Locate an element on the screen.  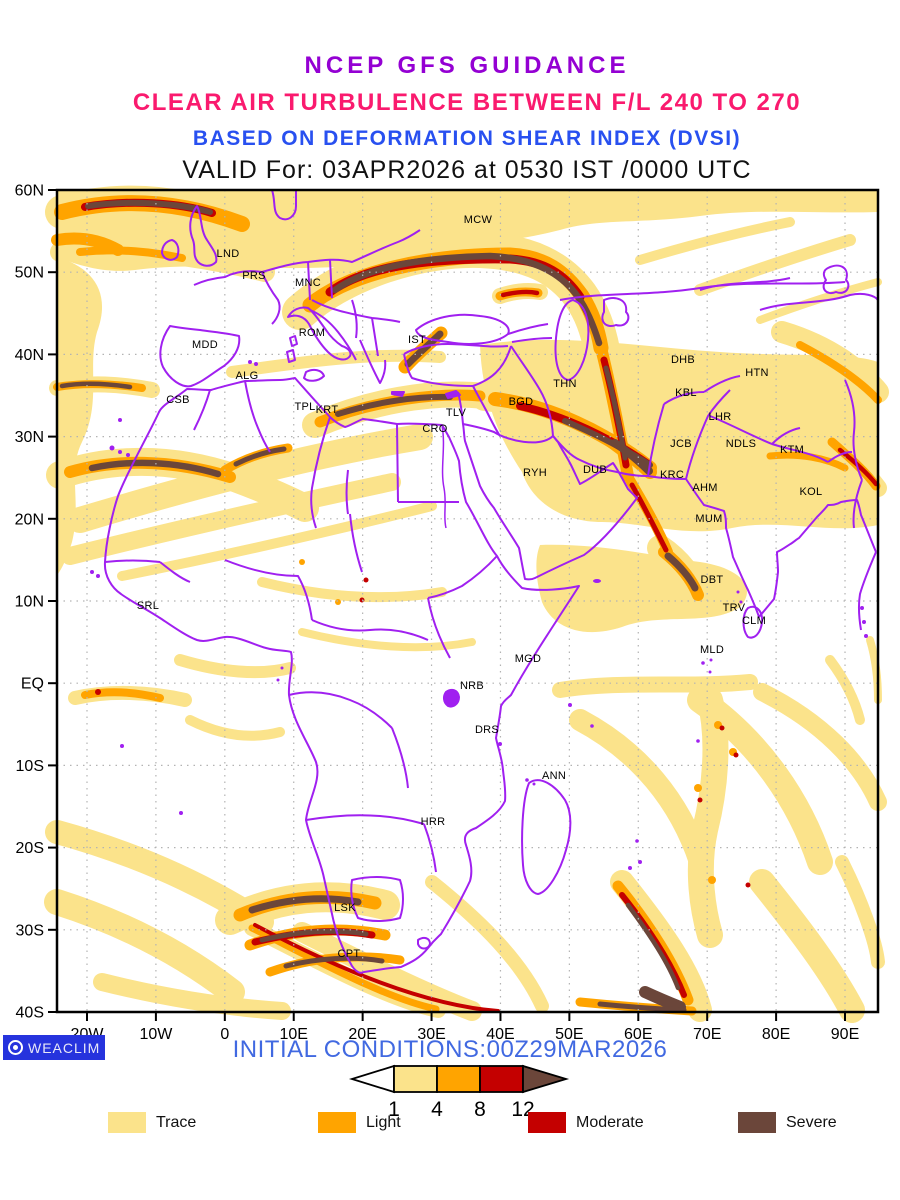
station-label: KRT is located at coordinates (327, 410).